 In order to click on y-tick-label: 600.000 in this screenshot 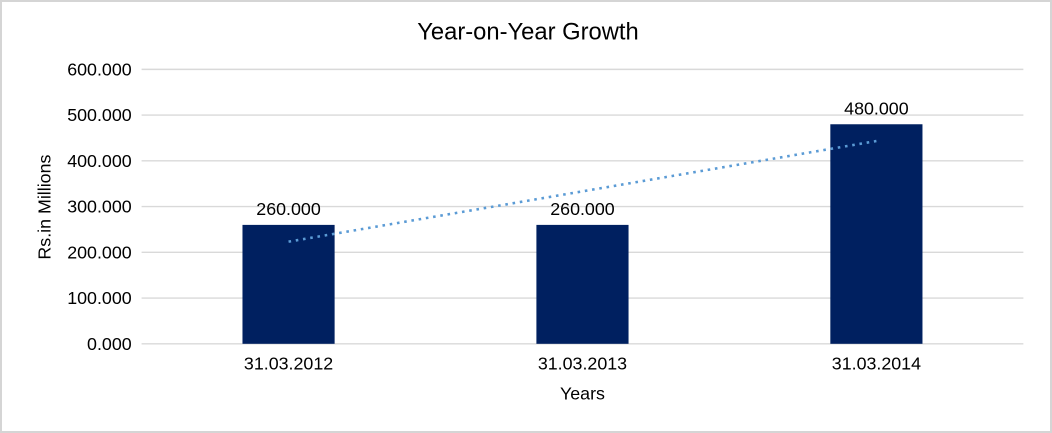, I will do `click(99, 69)`.